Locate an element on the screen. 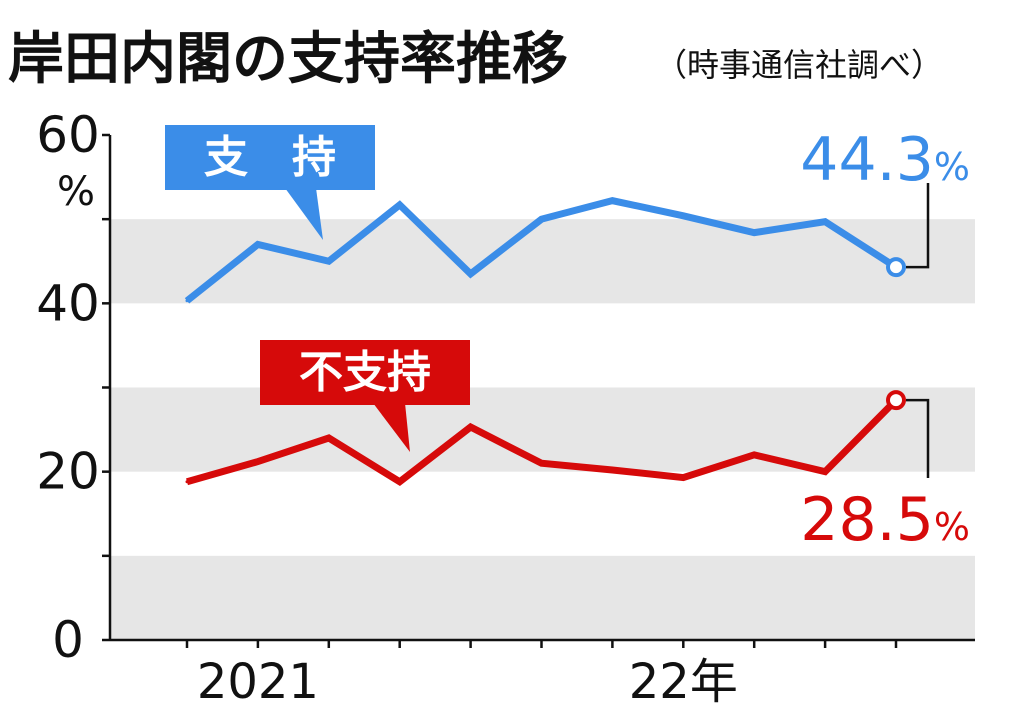 The image size is (1024, 718). end-value-support-unit: % is located at coordinates (952, 167).